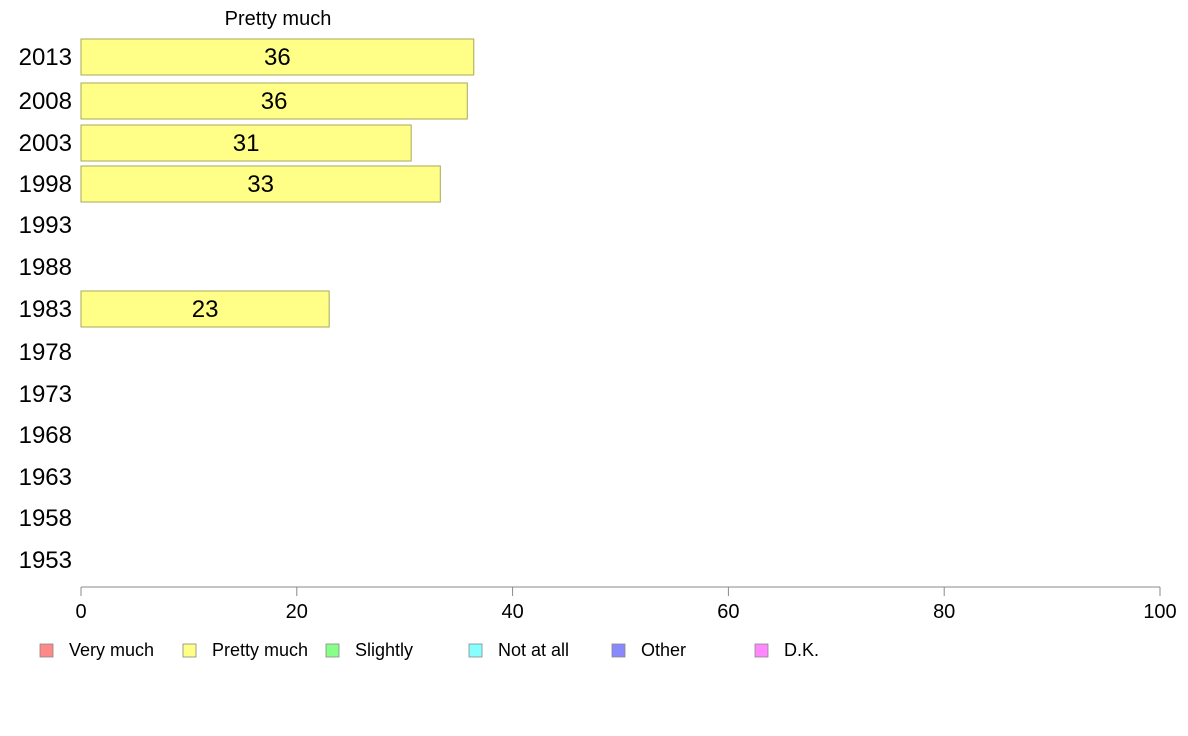 The width and height of the screenshot is (1188, 736). I want to click on data-label-1983: 23, so click(205, 309).